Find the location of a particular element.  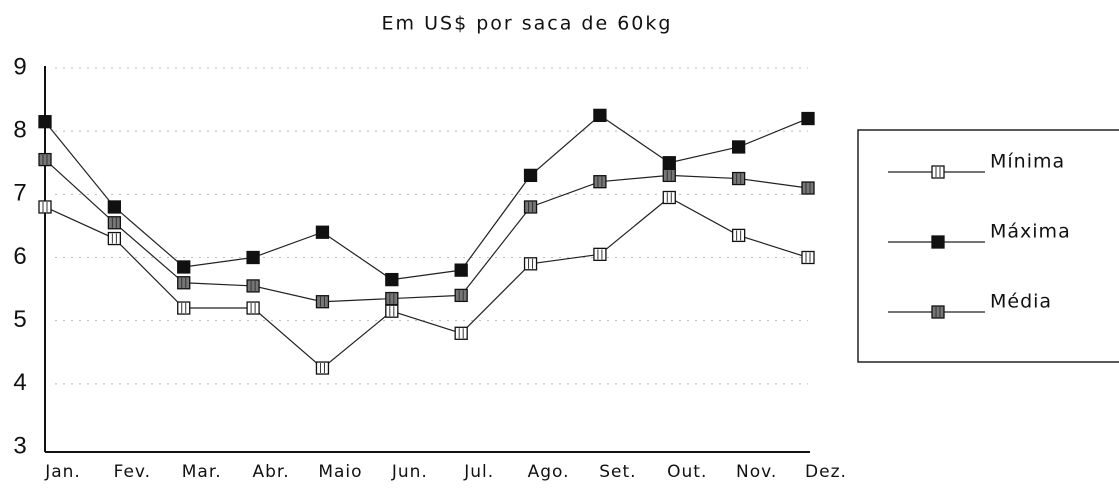

x-tick-label: Ago. is located at coordinates (549, 472).